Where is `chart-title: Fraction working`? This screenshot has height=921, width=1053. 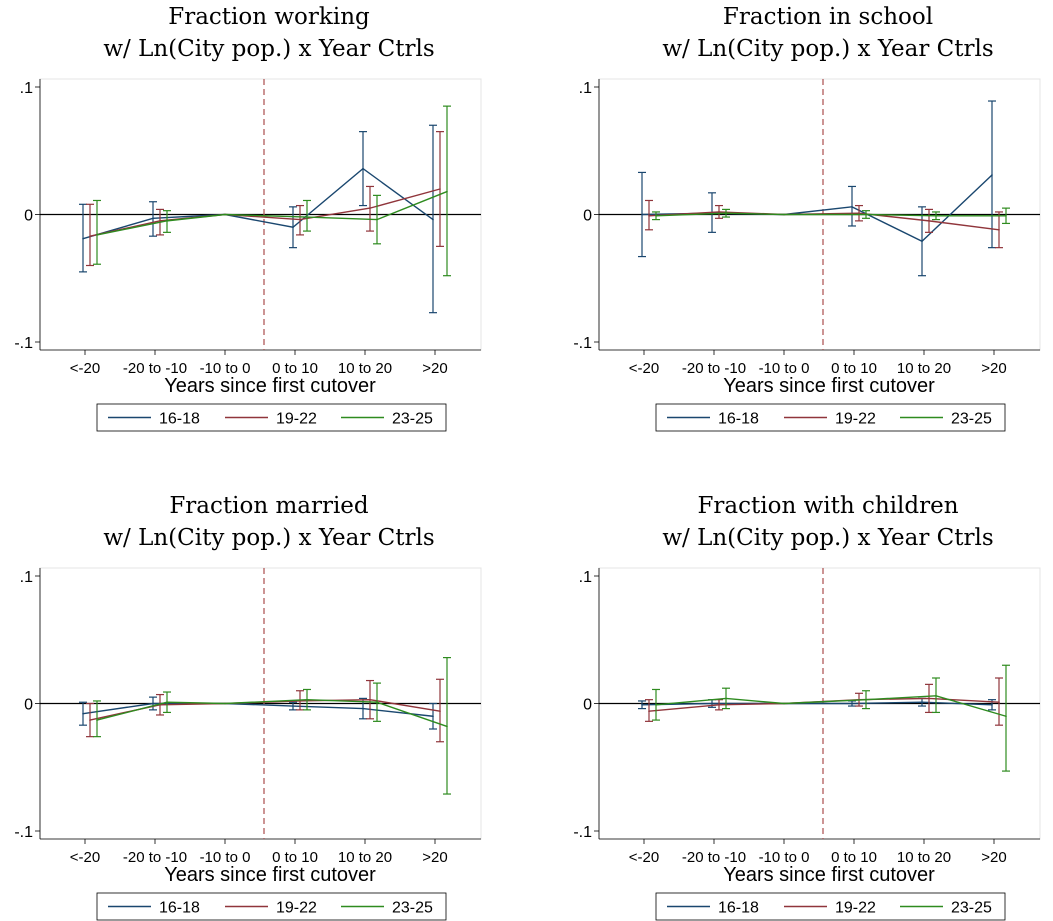 chart-title: Fraction working is located at coordinates (269, 17).